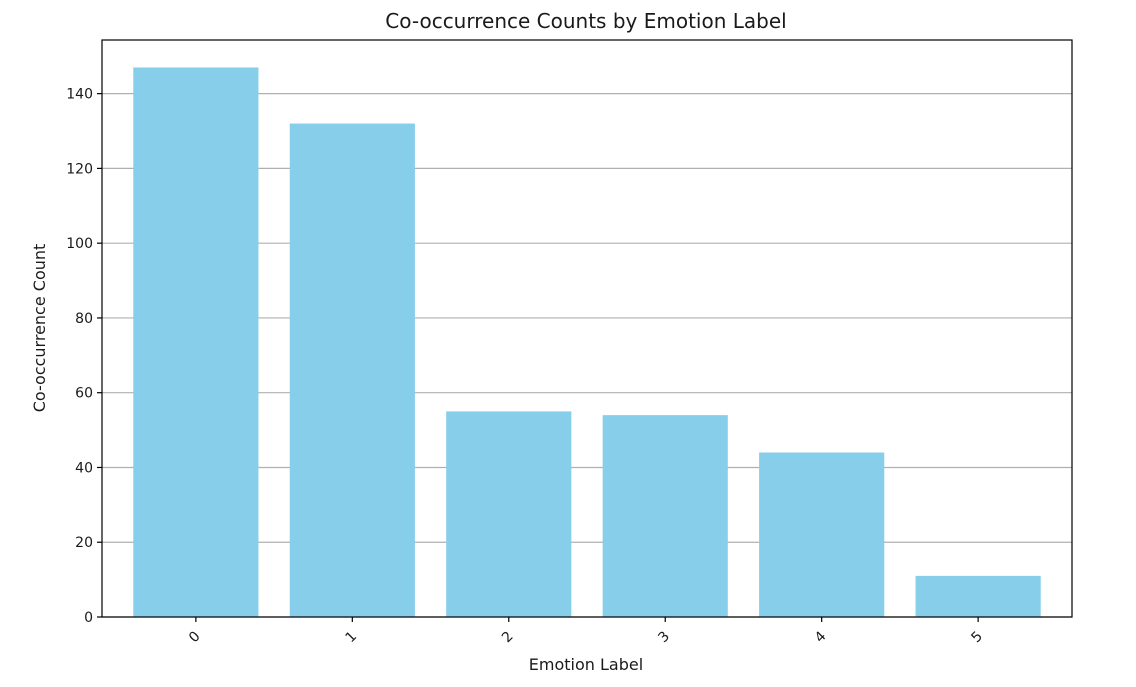  Describe the element at coordinates (84, 319) in the screenshot. I see `y-tick-label: 80` at that location.